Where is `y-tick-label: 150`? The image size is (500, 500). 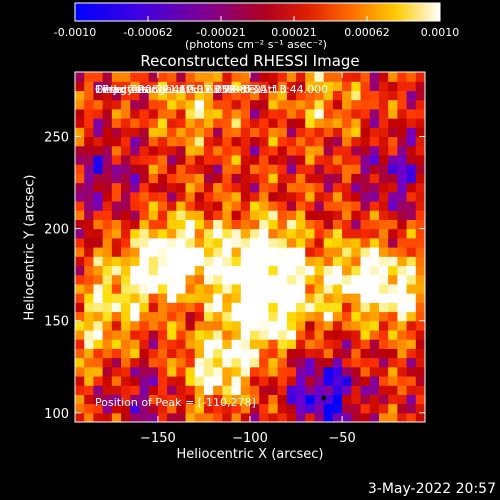 y-tick-label: 150 is located at coordinates (56, 322).